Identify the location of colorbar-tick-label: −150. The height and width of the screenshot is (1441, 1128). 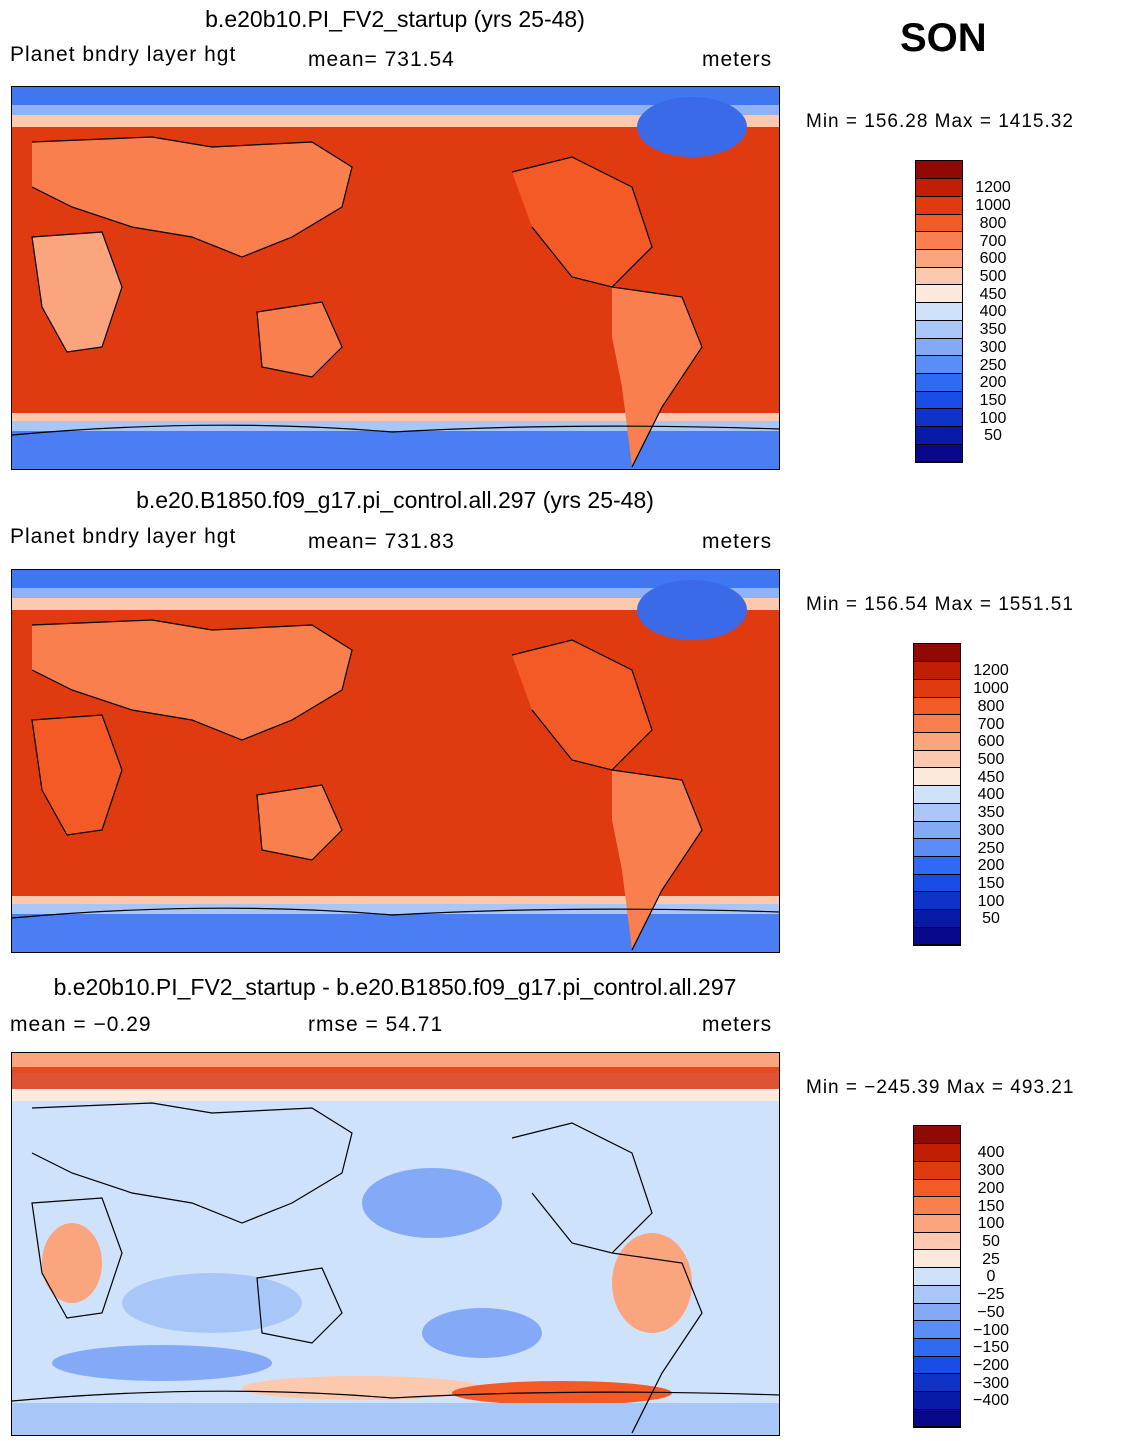
(991, 1348).